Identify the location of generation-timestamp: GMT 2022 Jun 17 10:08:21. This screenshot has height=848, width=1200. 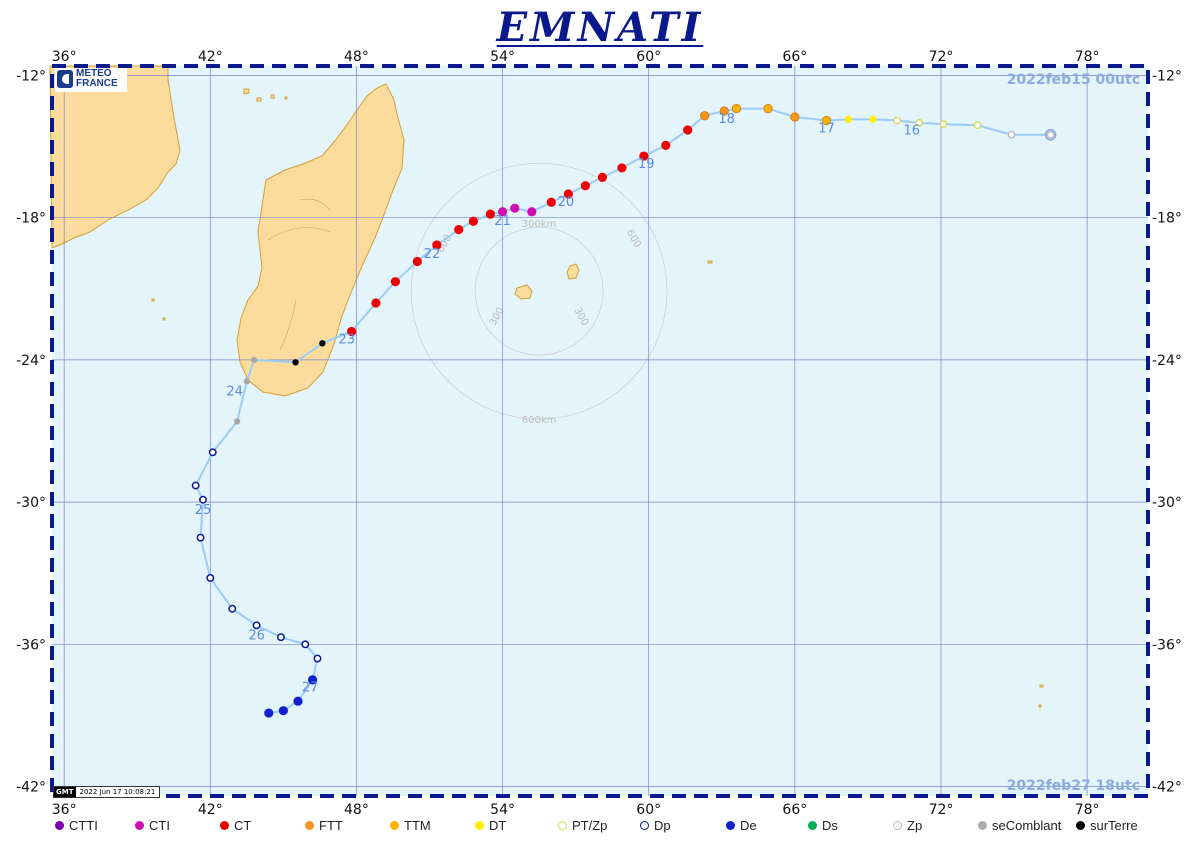
(107, 792).